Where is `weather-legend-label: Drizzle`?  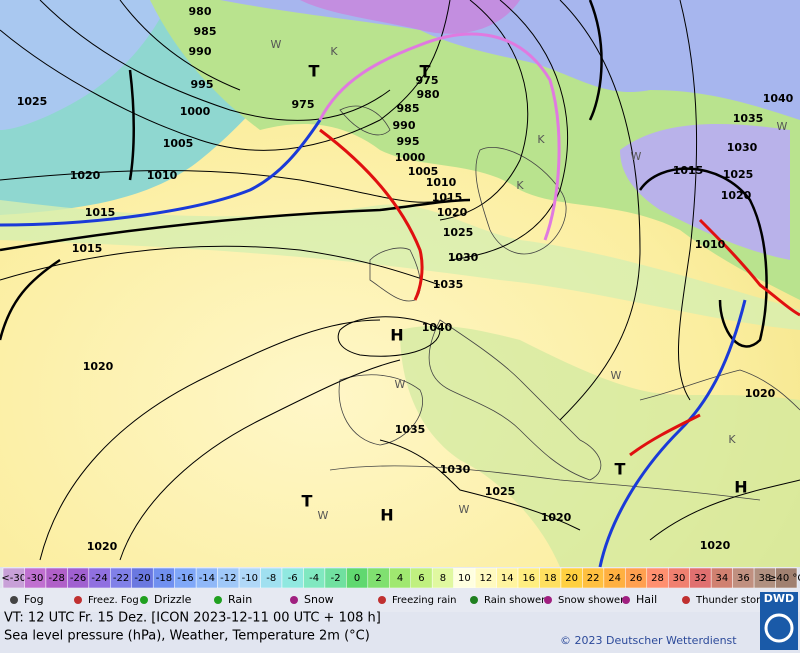
weather-legend-label: Drizzle is located at coordinates (173, 599).